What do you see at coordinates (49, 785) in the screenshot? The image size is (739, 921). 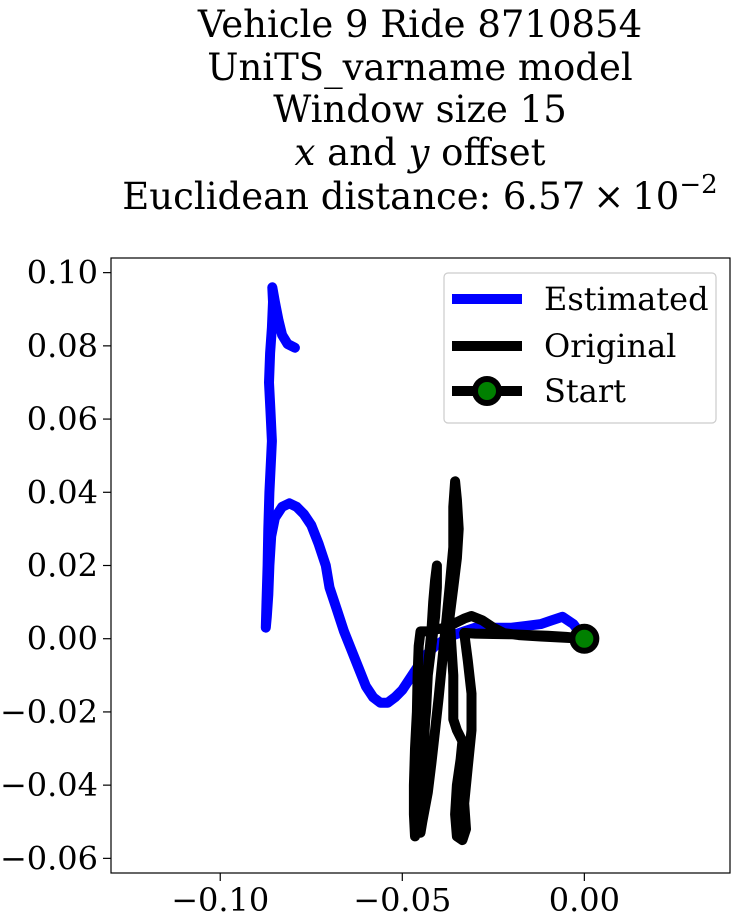 I see `y-tick-label: −0.04` at bounding box center [49, 785].